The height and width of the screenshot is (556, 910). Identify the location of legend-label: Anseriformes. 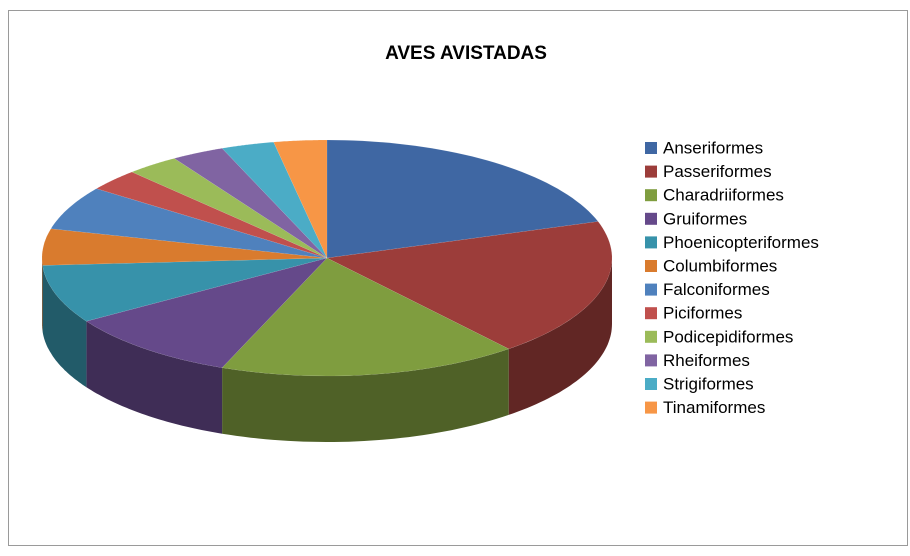
(713, 147).